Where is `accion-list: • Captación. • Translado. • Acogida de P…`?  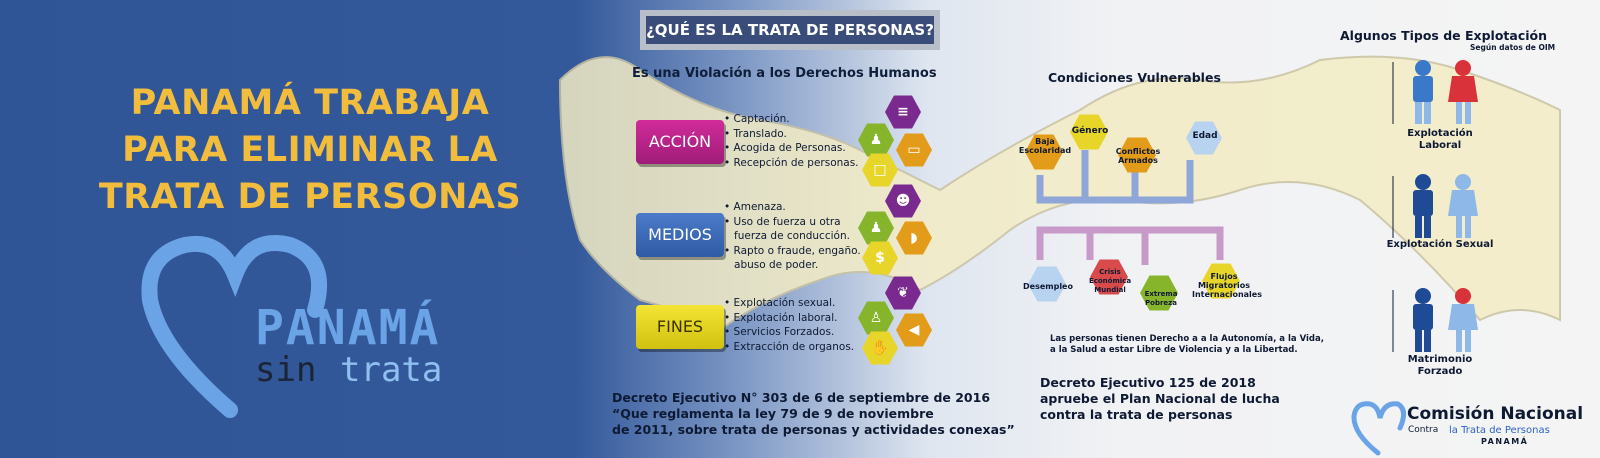 accion-list: • Captación. • Translado. • Acogida de P… is located at coordinates (791, 141).